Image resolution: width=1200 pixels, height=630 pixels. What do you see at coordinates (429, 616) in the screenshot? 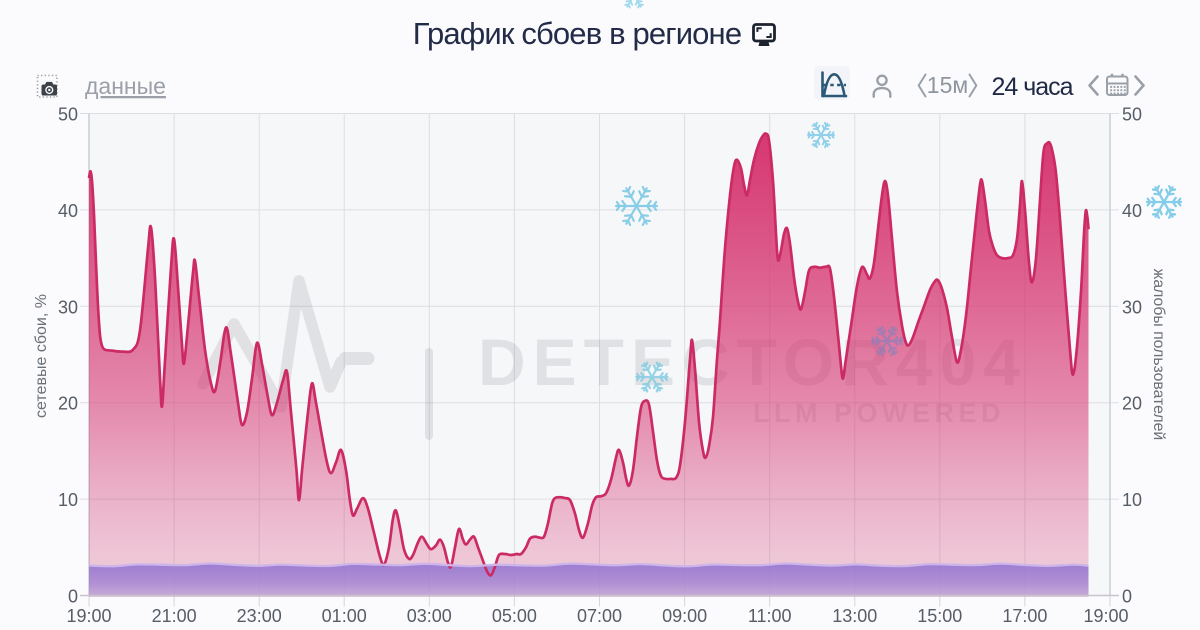
I see `svg-text: 03:00` at bounding box center [429, 616].